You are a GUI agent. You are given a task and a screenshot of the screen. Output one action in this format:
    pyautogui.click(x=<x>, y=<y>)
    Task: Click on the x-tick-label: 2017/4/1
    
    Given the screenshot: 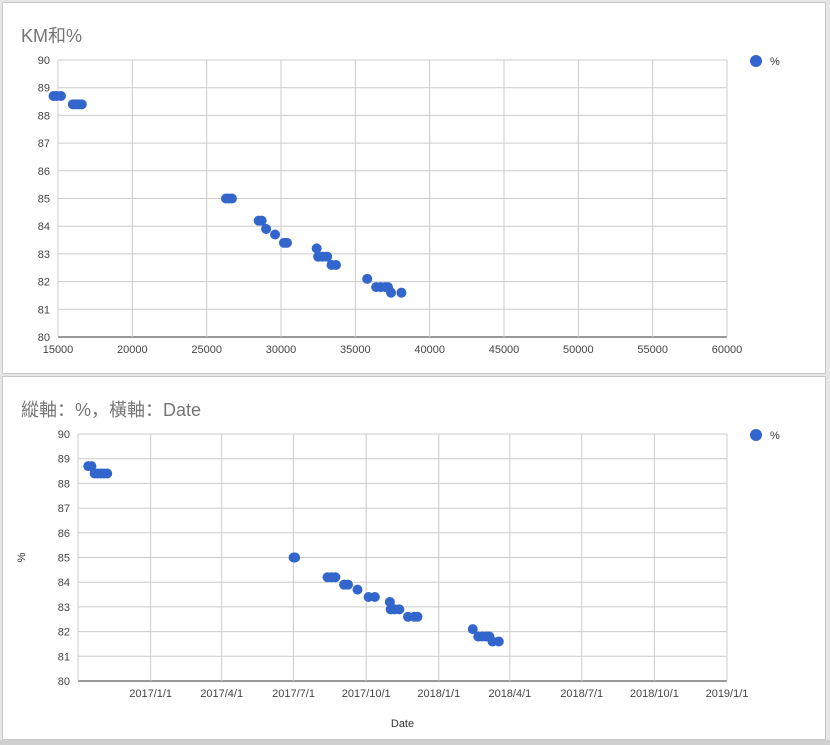 What is the action you would take?
    pyautogui.click(x=221, y=694)
    